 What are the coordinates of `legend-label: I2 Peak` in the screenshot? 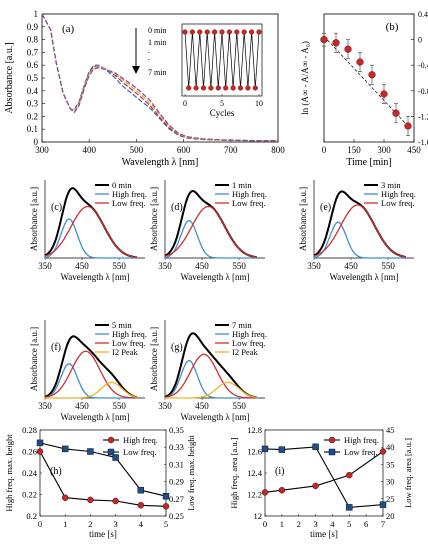 It's located at (125, 352).